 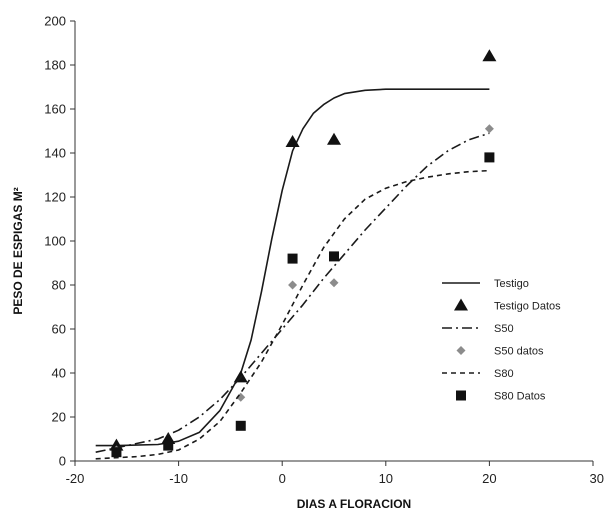 I want to click on legend-item: S80 Datos, so click(x=501, y=396).